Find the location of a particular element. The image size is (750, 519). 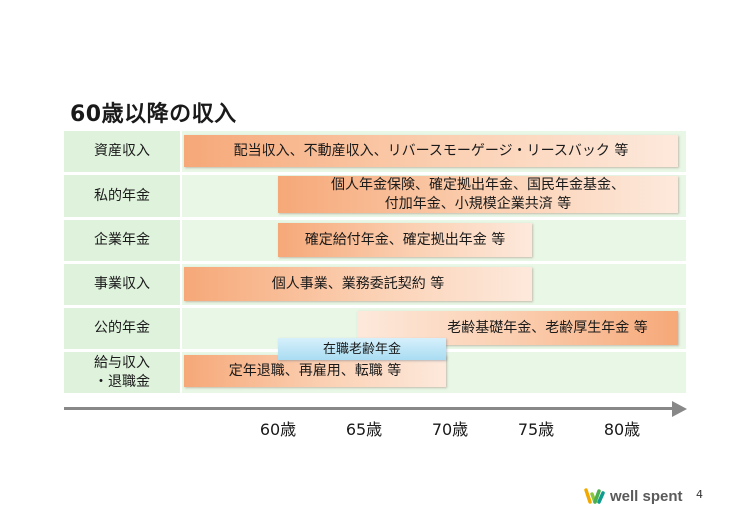

bar-in-service-pension: 在職老齢年金 is located at coordinates (362, 349).